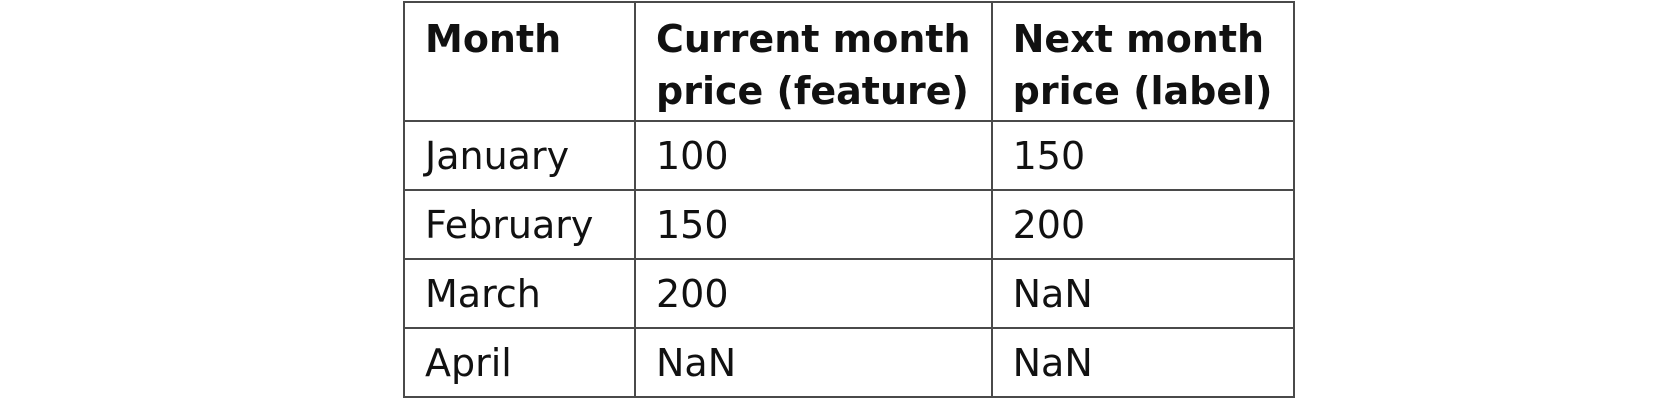 The height and width of the screenshot is (402, 1665). Describe the element at coordinates (519, 224) in the screenshot. I see `cell-month: February` at that location.